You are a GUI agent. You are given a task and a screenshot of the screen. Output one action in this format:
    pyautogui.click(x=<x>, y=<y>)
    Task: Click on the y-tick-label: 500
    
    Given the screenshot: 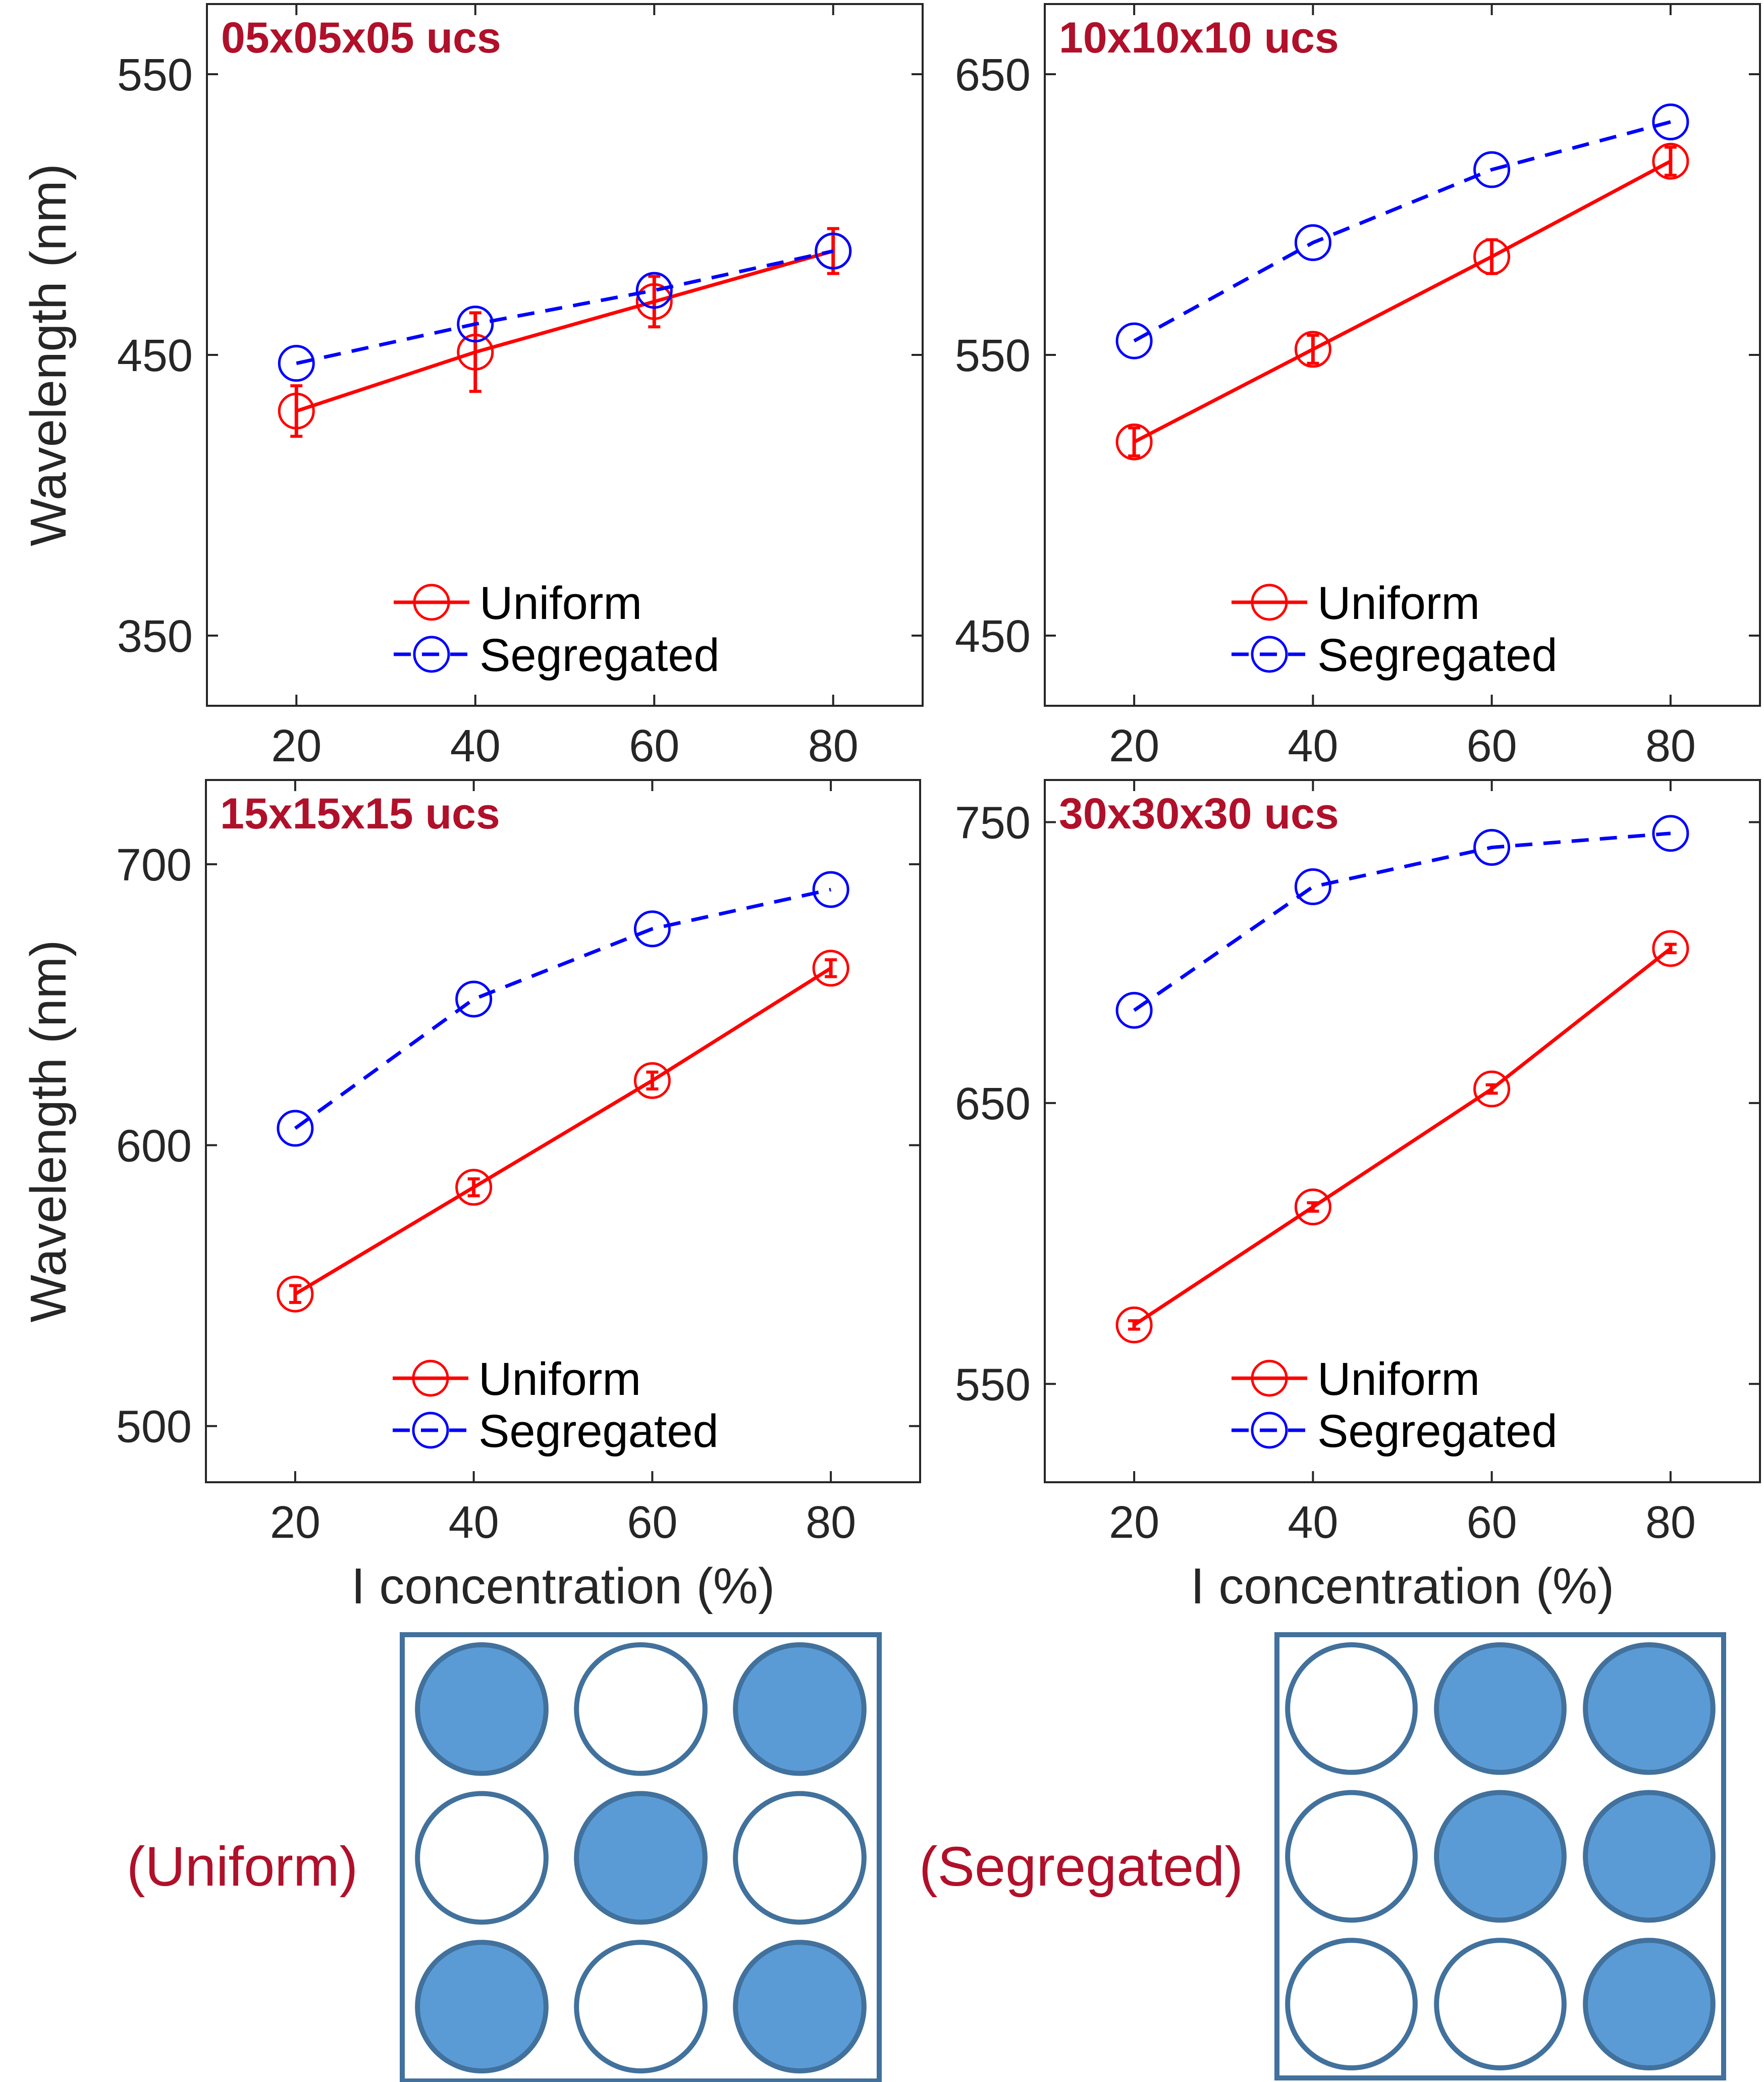 What is the action you would take?
    pyautogui.click(x=154, y=1427)
    